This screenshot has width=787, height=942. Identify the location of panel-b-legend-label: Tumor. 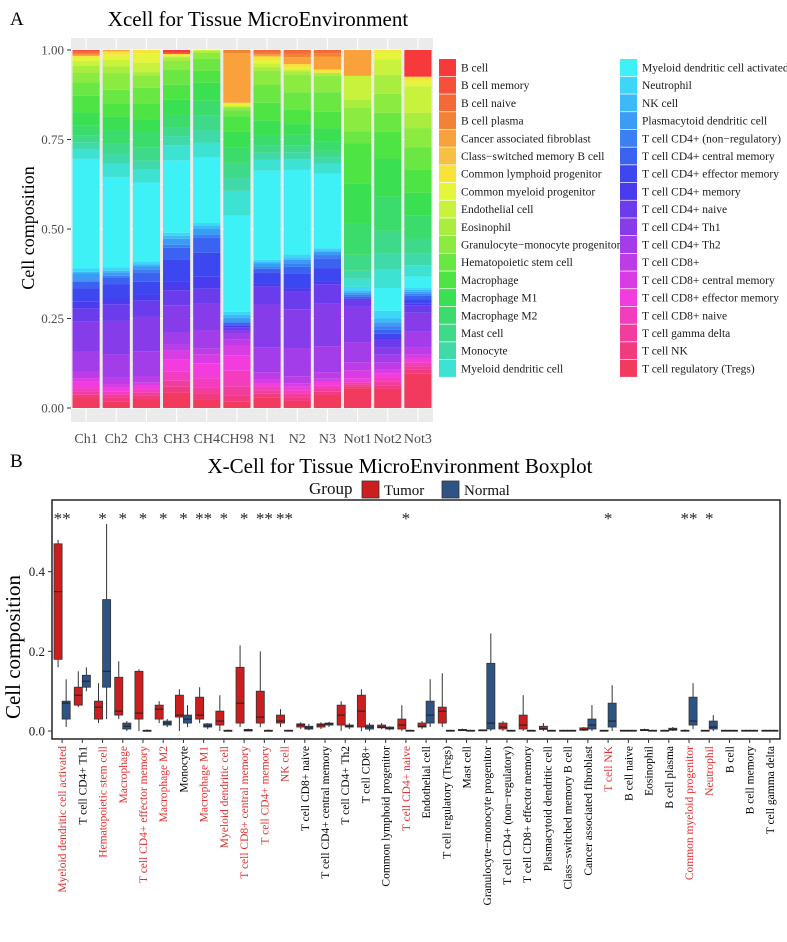
(404, 491).